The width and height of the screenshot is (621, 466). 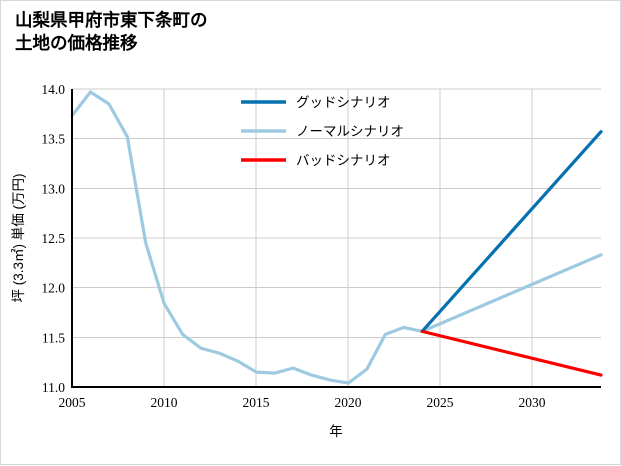 I want to click on y-tick-label: 12.0, so click(x=53, y=288).